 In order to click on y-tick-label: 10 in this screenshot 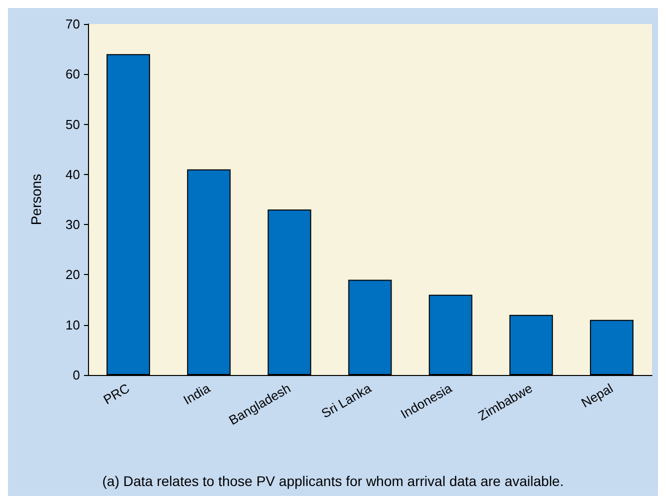, I will do `click(73, 324)`.